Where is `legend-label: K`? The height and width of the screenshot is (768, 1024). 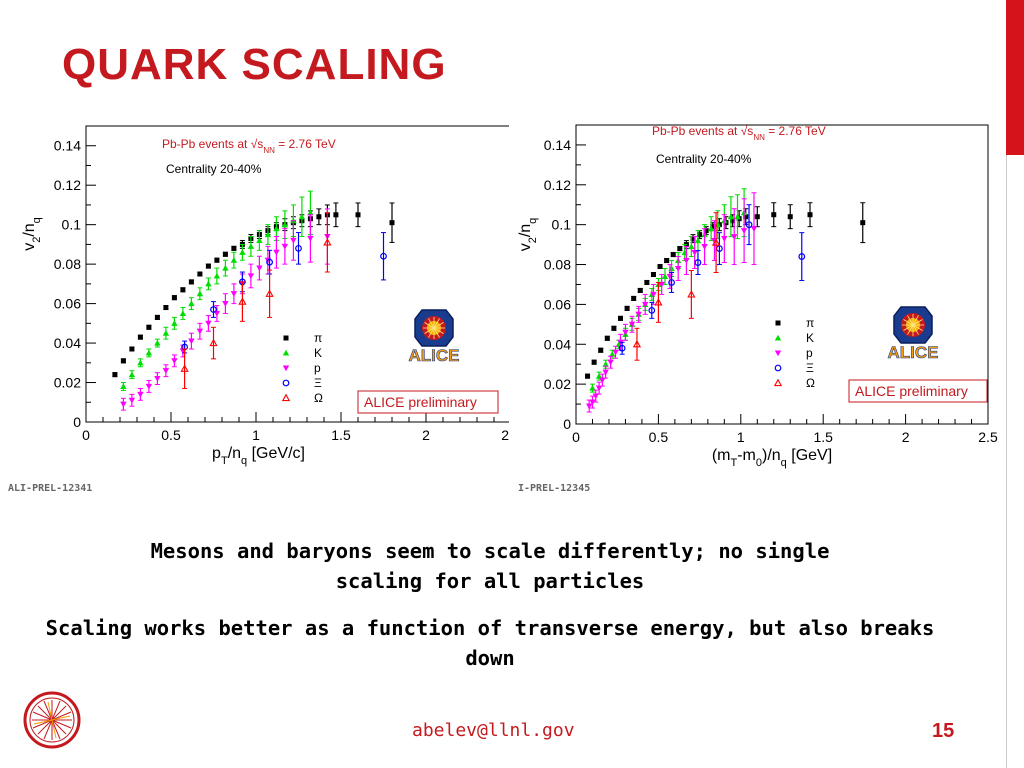
legend-label: K is located at coordinates (318, 353).